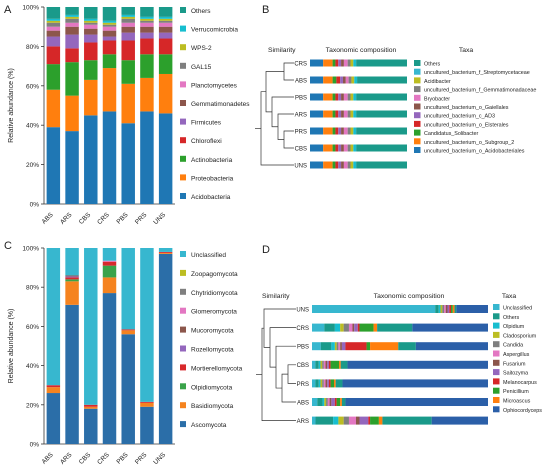 The image size is (550, 473). Describe the element at coordinates (35, 205) in the screenshot. I see `y-tick-label: 0%` at that location.